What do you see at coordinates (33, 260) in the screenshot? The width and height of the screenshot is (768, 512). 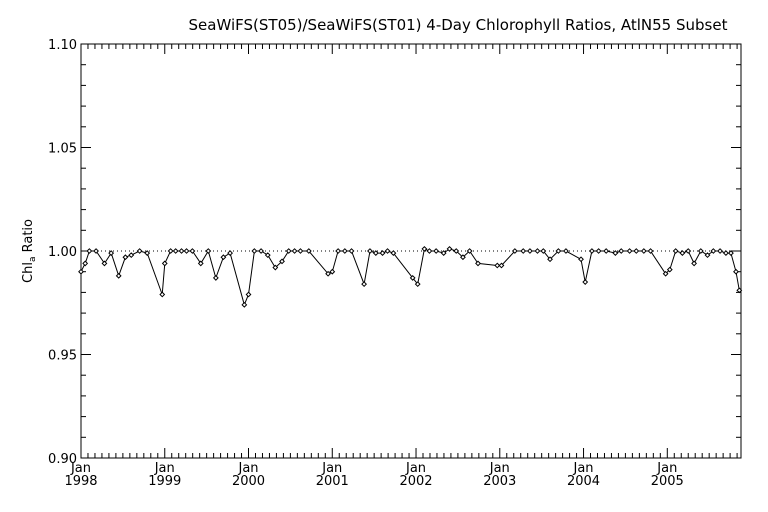 I see `y-axis-label-subscript: a` at bounding box center [33, 260].